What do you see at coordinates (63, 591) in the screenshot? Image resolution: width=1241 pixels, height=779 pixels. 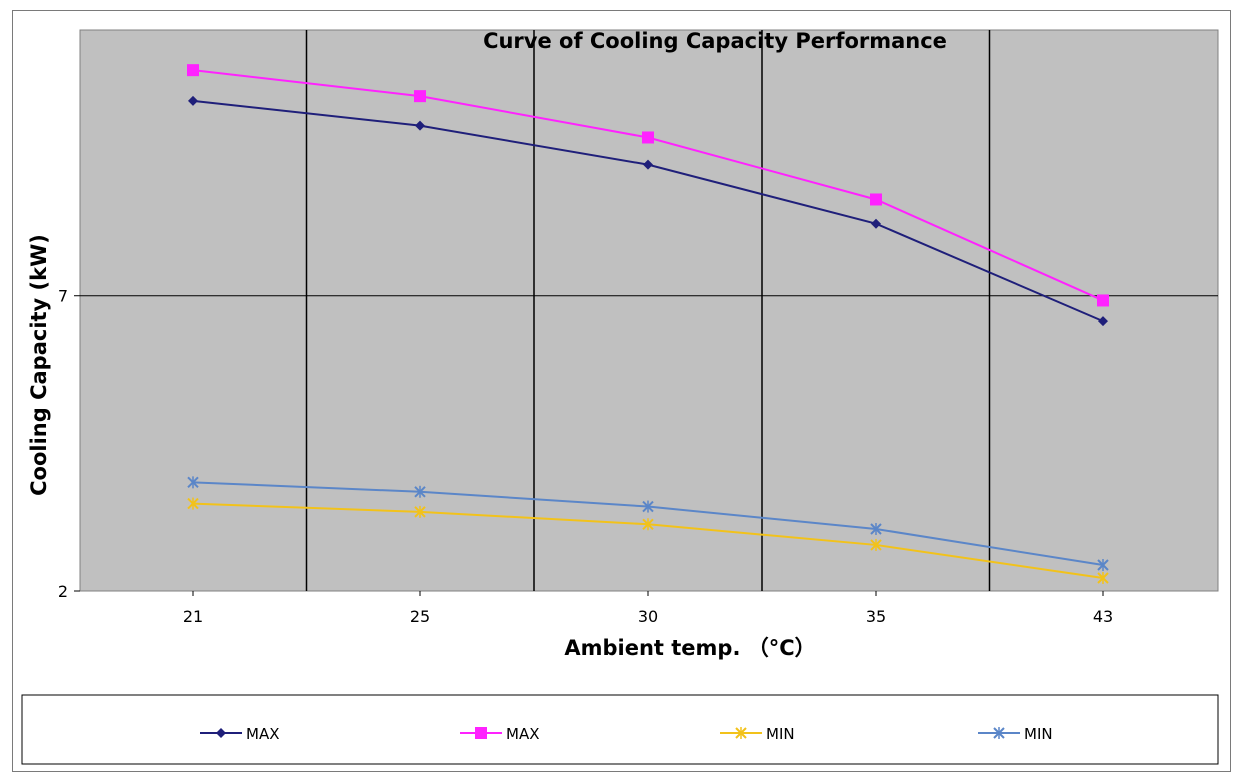 I see `y-tick-label: 2` at bounding box center [63, 591].